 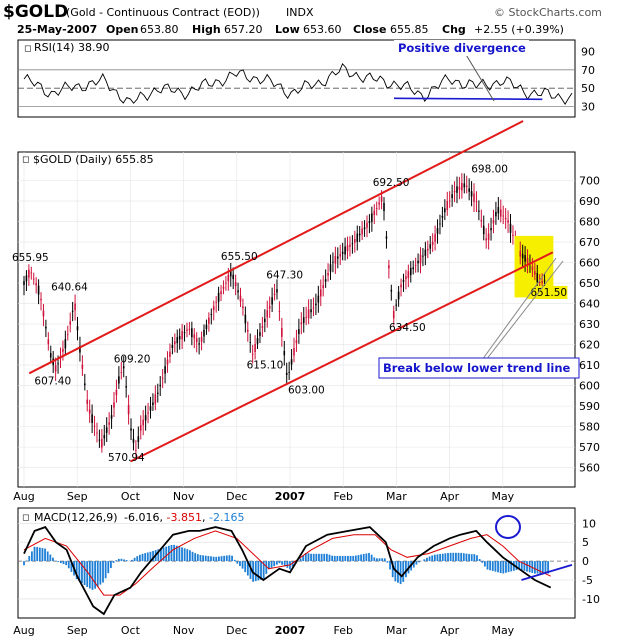 I want to click on rsi-tick: 30, so click(x=588, y=107).